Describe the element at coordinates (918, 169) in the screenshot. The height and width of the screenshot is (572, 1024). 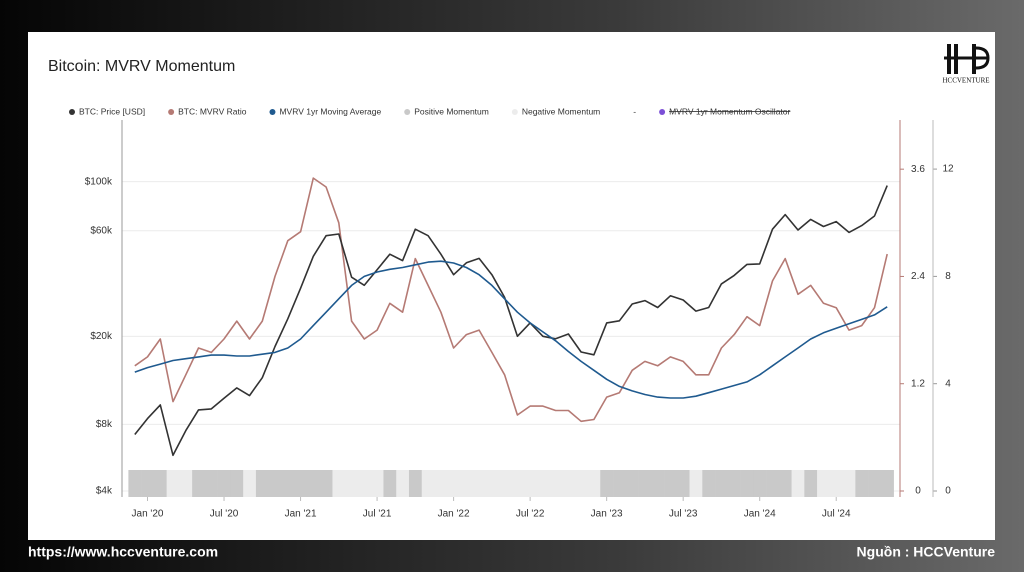
I see `y2-tick-label: 3.6` at that location.